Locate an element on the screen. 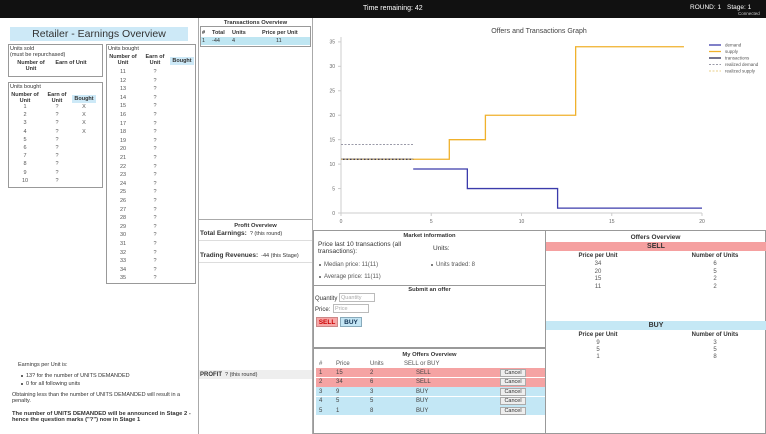 This screenshot has height=434, width=766. table-cell: 18 is located at coordinates (123, 132).